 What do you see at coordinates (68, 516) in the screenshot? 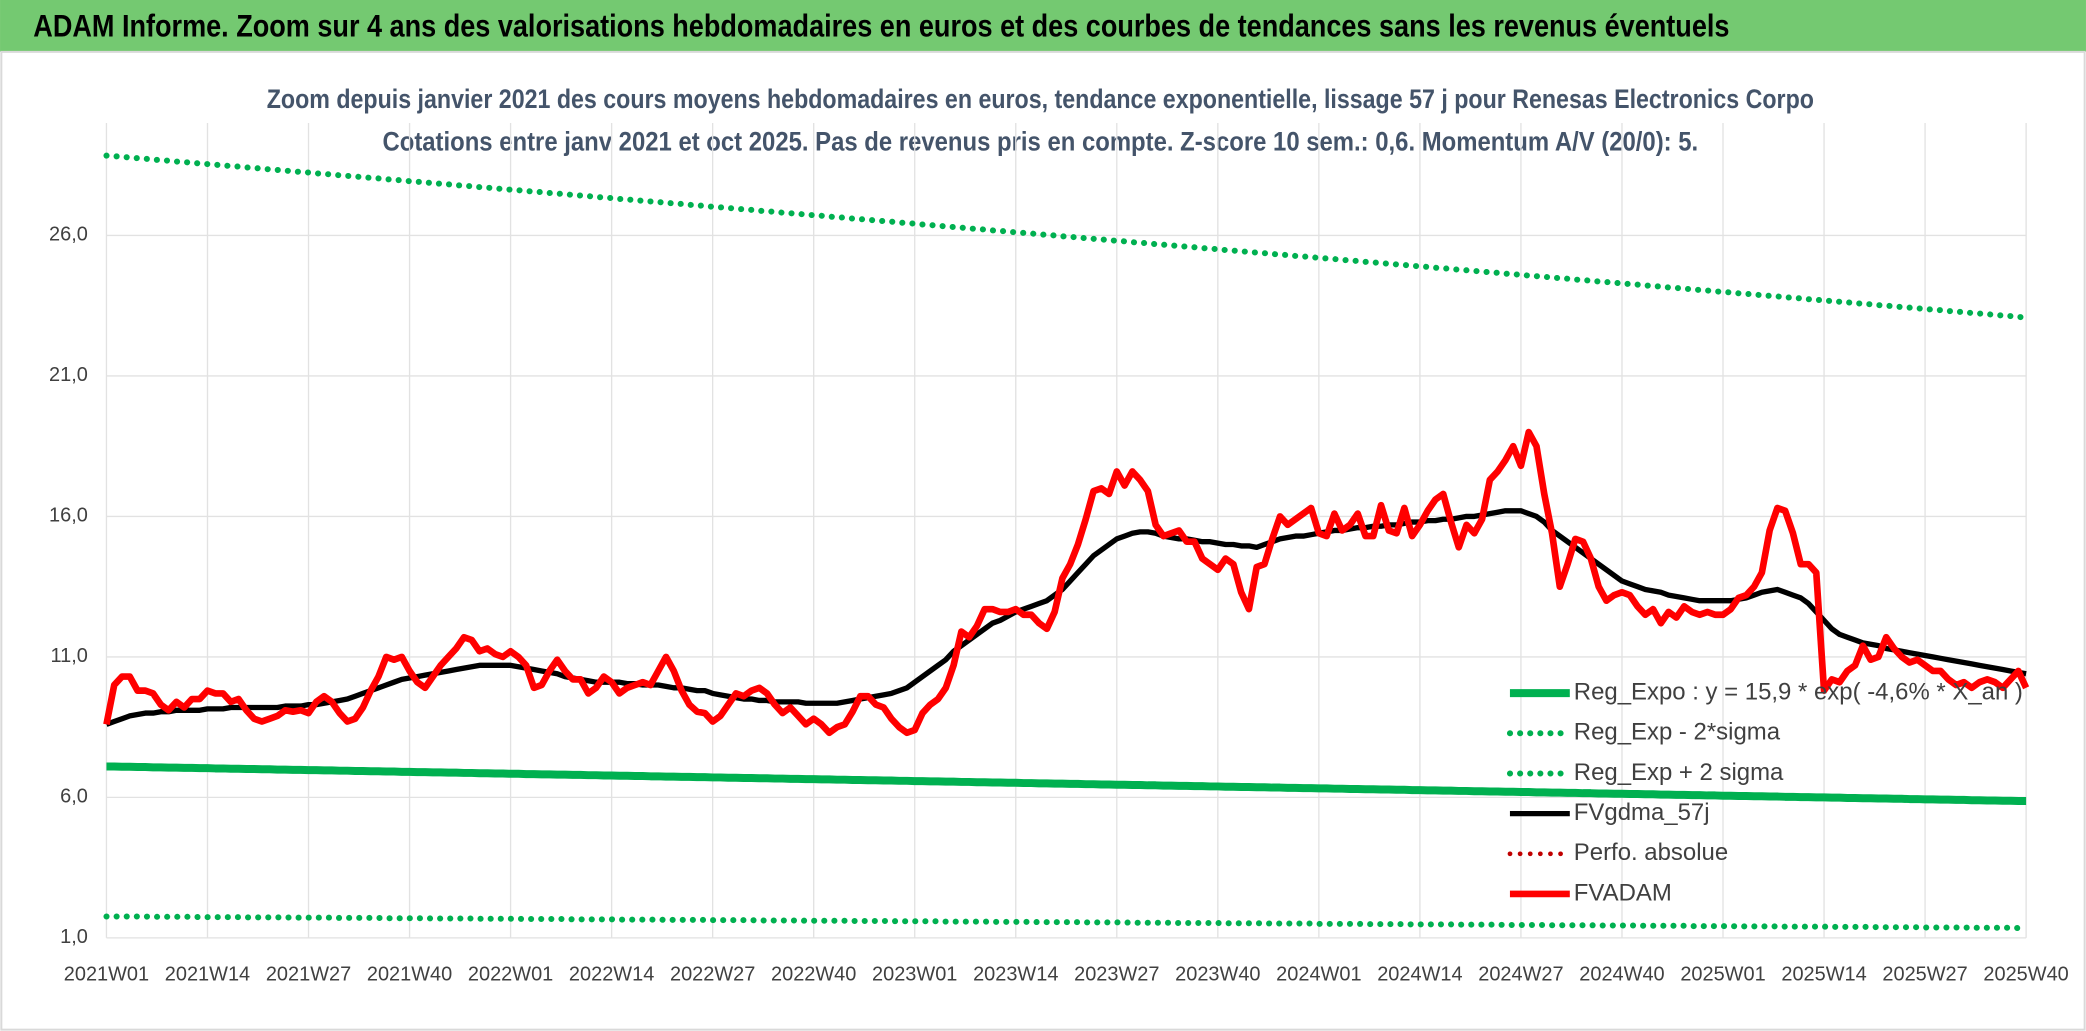
I see `y-tick-label: 16,0` at bounding box center [68, 516].